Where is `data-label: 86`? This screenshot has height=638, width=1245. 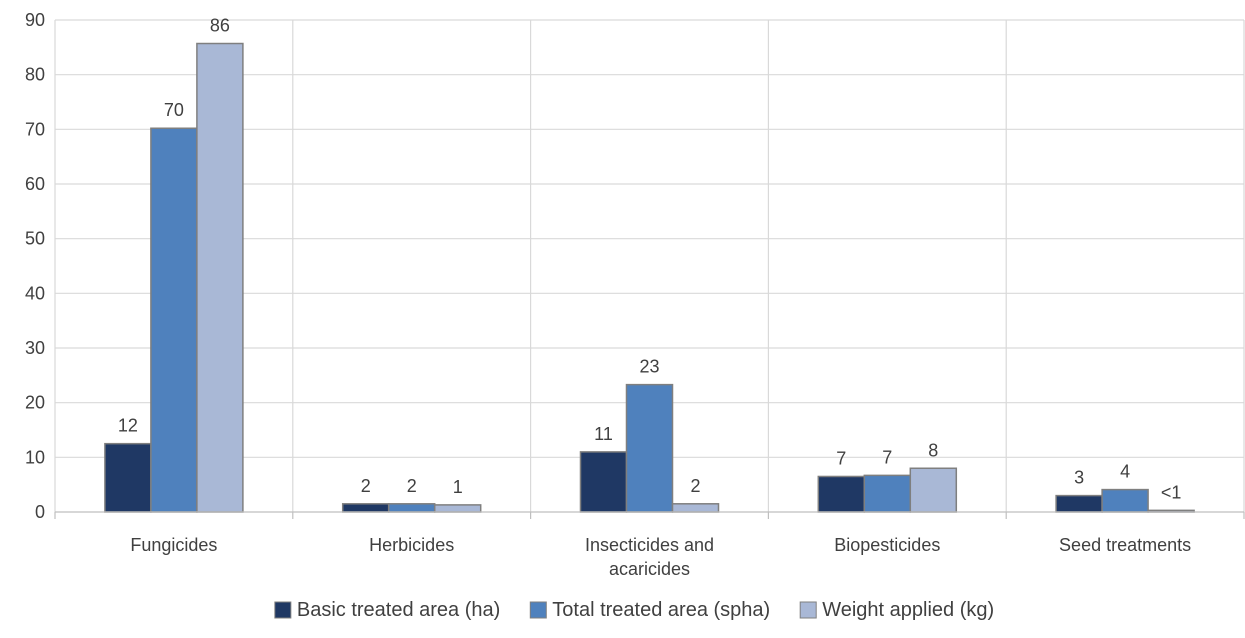 data-label: 86 is located at coordinates (220, 26).